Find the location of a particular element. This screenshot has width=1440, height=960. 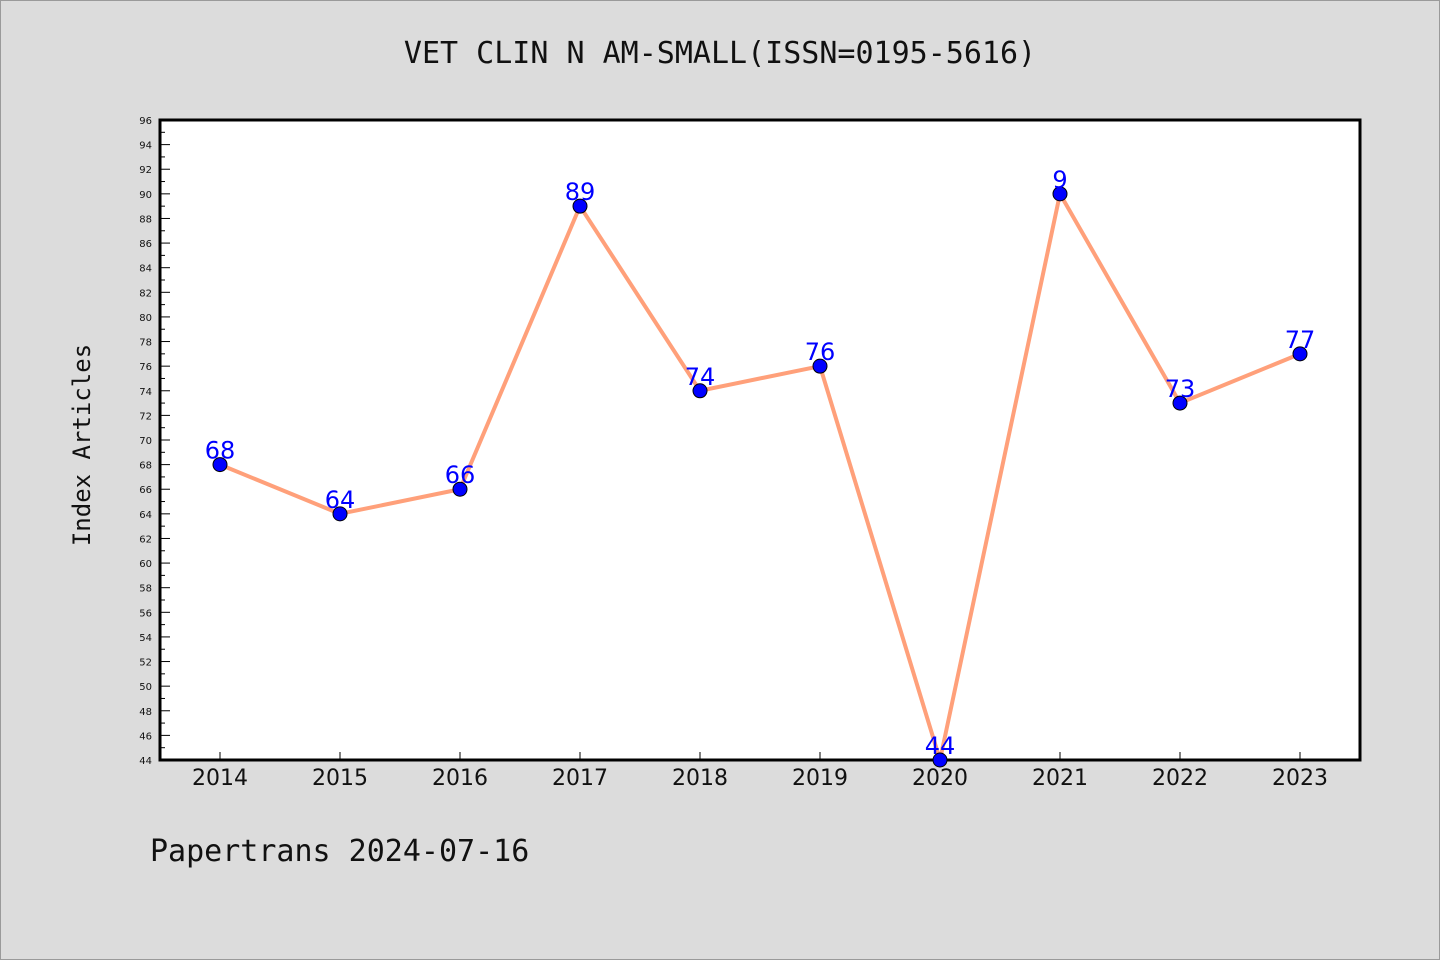

y-tick-label: 58 is located at coordinates (145, 589).